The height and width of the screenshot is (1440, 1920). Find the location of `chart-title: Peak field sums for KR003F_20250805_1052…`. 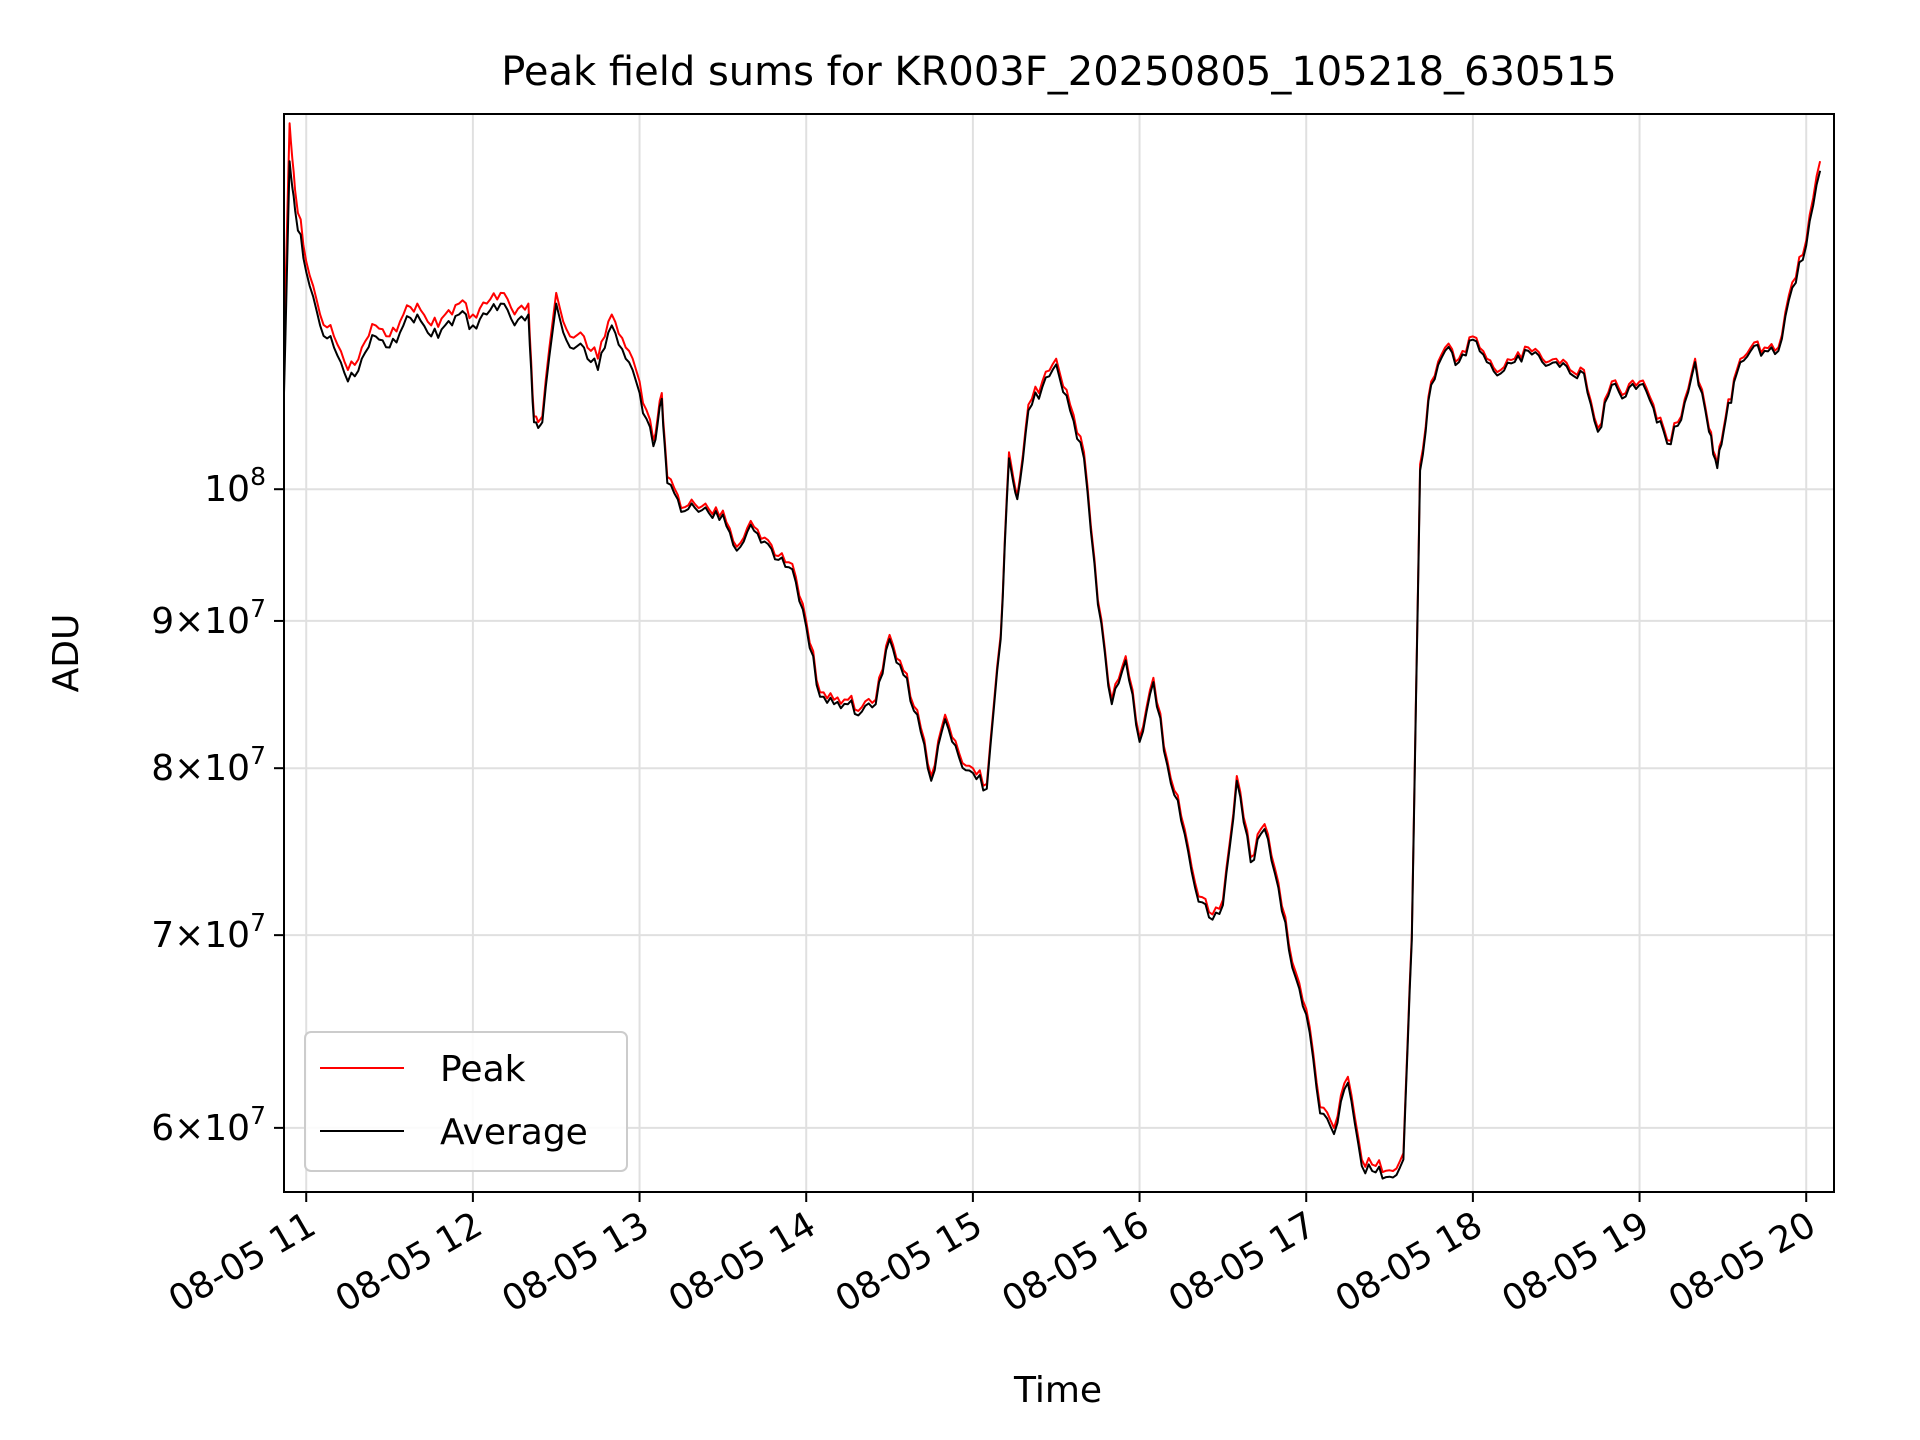

chart-title: Peak field sums for KR003F_20250805_1052… is located at coordinates (1059, 72).